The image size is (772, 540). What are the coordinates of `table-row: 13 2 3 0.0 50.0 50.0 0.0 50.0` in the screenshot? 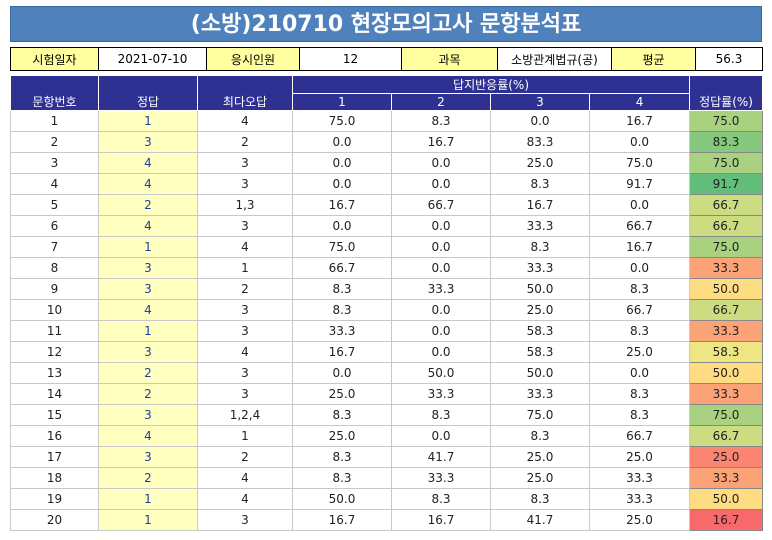 It's located at (387, 373).